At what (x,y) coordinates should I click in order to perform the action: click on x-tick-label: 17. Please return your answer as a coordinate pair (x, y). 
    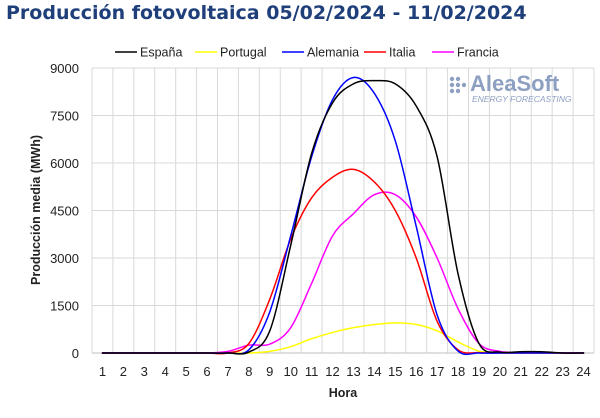
    Looking at the image, I should click on (437, 371).